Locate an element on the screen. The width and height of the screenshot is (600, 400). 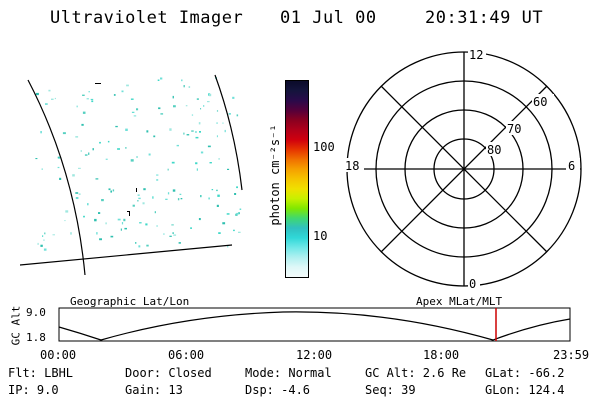
info-dsp: Dsp: -4.6 is located at coordinates (278, 390).